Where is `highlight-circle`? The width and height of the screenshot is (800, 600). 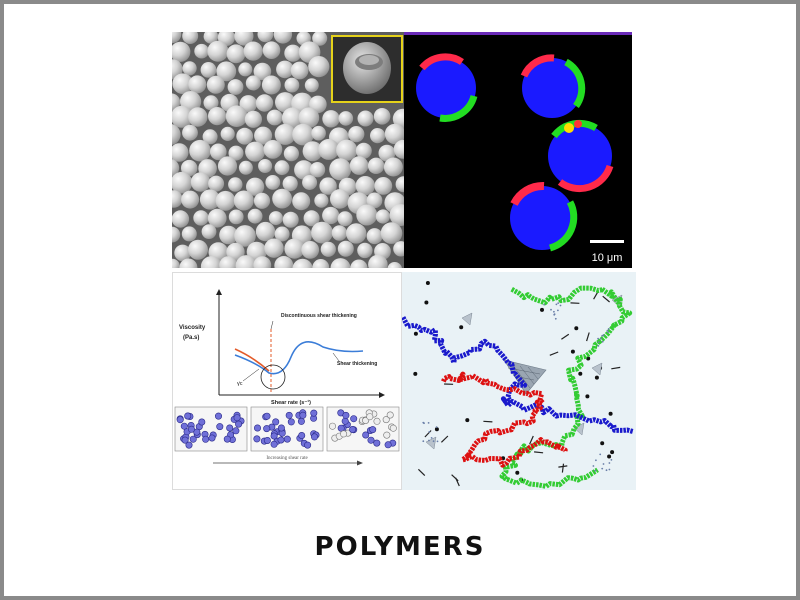 highlight-circle is located at coordinates (273, 377).